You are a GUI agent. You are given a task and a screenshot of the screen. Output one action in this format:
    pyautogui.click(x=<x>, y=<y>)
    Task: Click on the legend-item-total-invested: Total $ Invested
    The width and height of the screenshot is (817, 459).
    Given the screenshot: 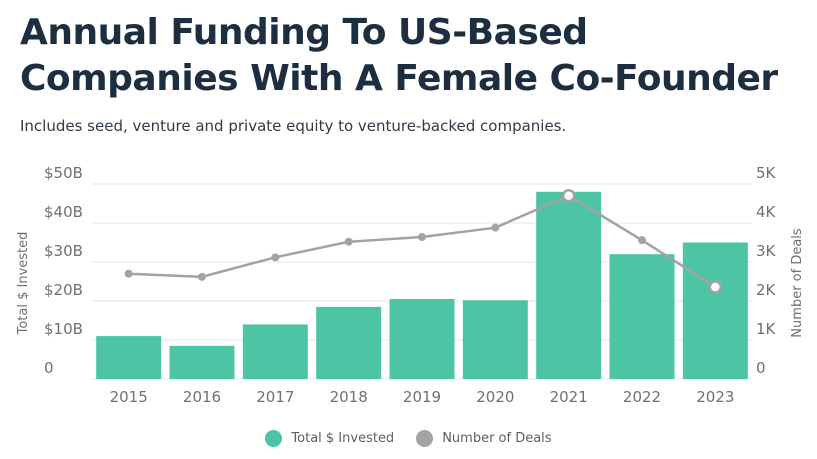 What is the action you would take?
    pyautogui.click(x=329, y=438)
    